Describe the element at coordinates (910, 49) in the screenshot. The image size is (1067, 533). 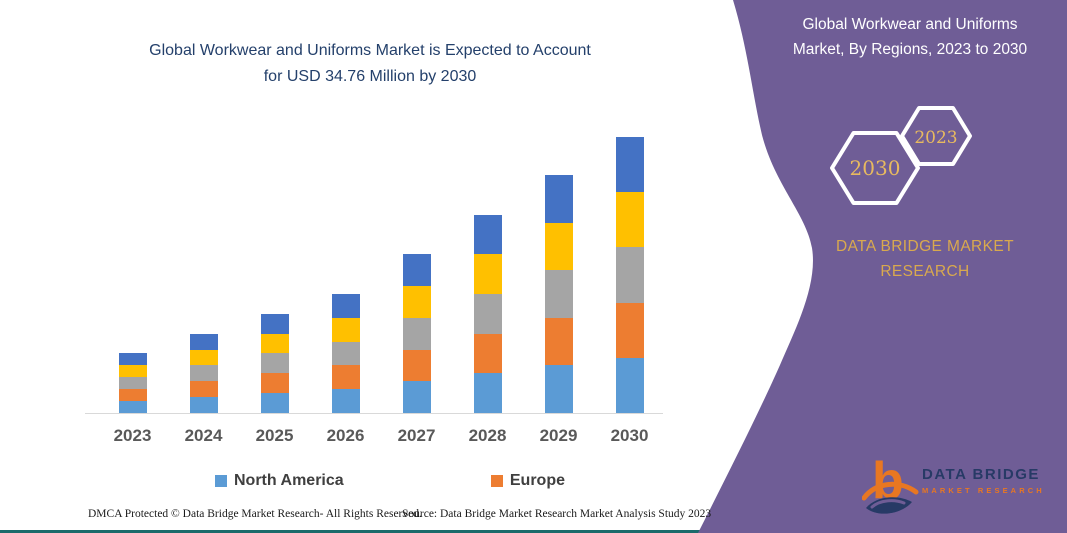
I see `sidebar-heading-line2: Market, By Regions, 2023 to 2030` at that location.